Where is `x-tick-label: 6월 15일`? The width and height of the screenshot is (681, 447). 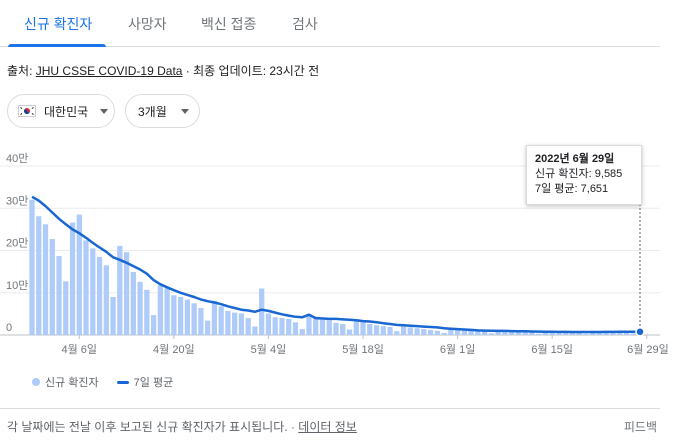 x-tick-label: 6월 15일 is located at coordinates (552, 349).